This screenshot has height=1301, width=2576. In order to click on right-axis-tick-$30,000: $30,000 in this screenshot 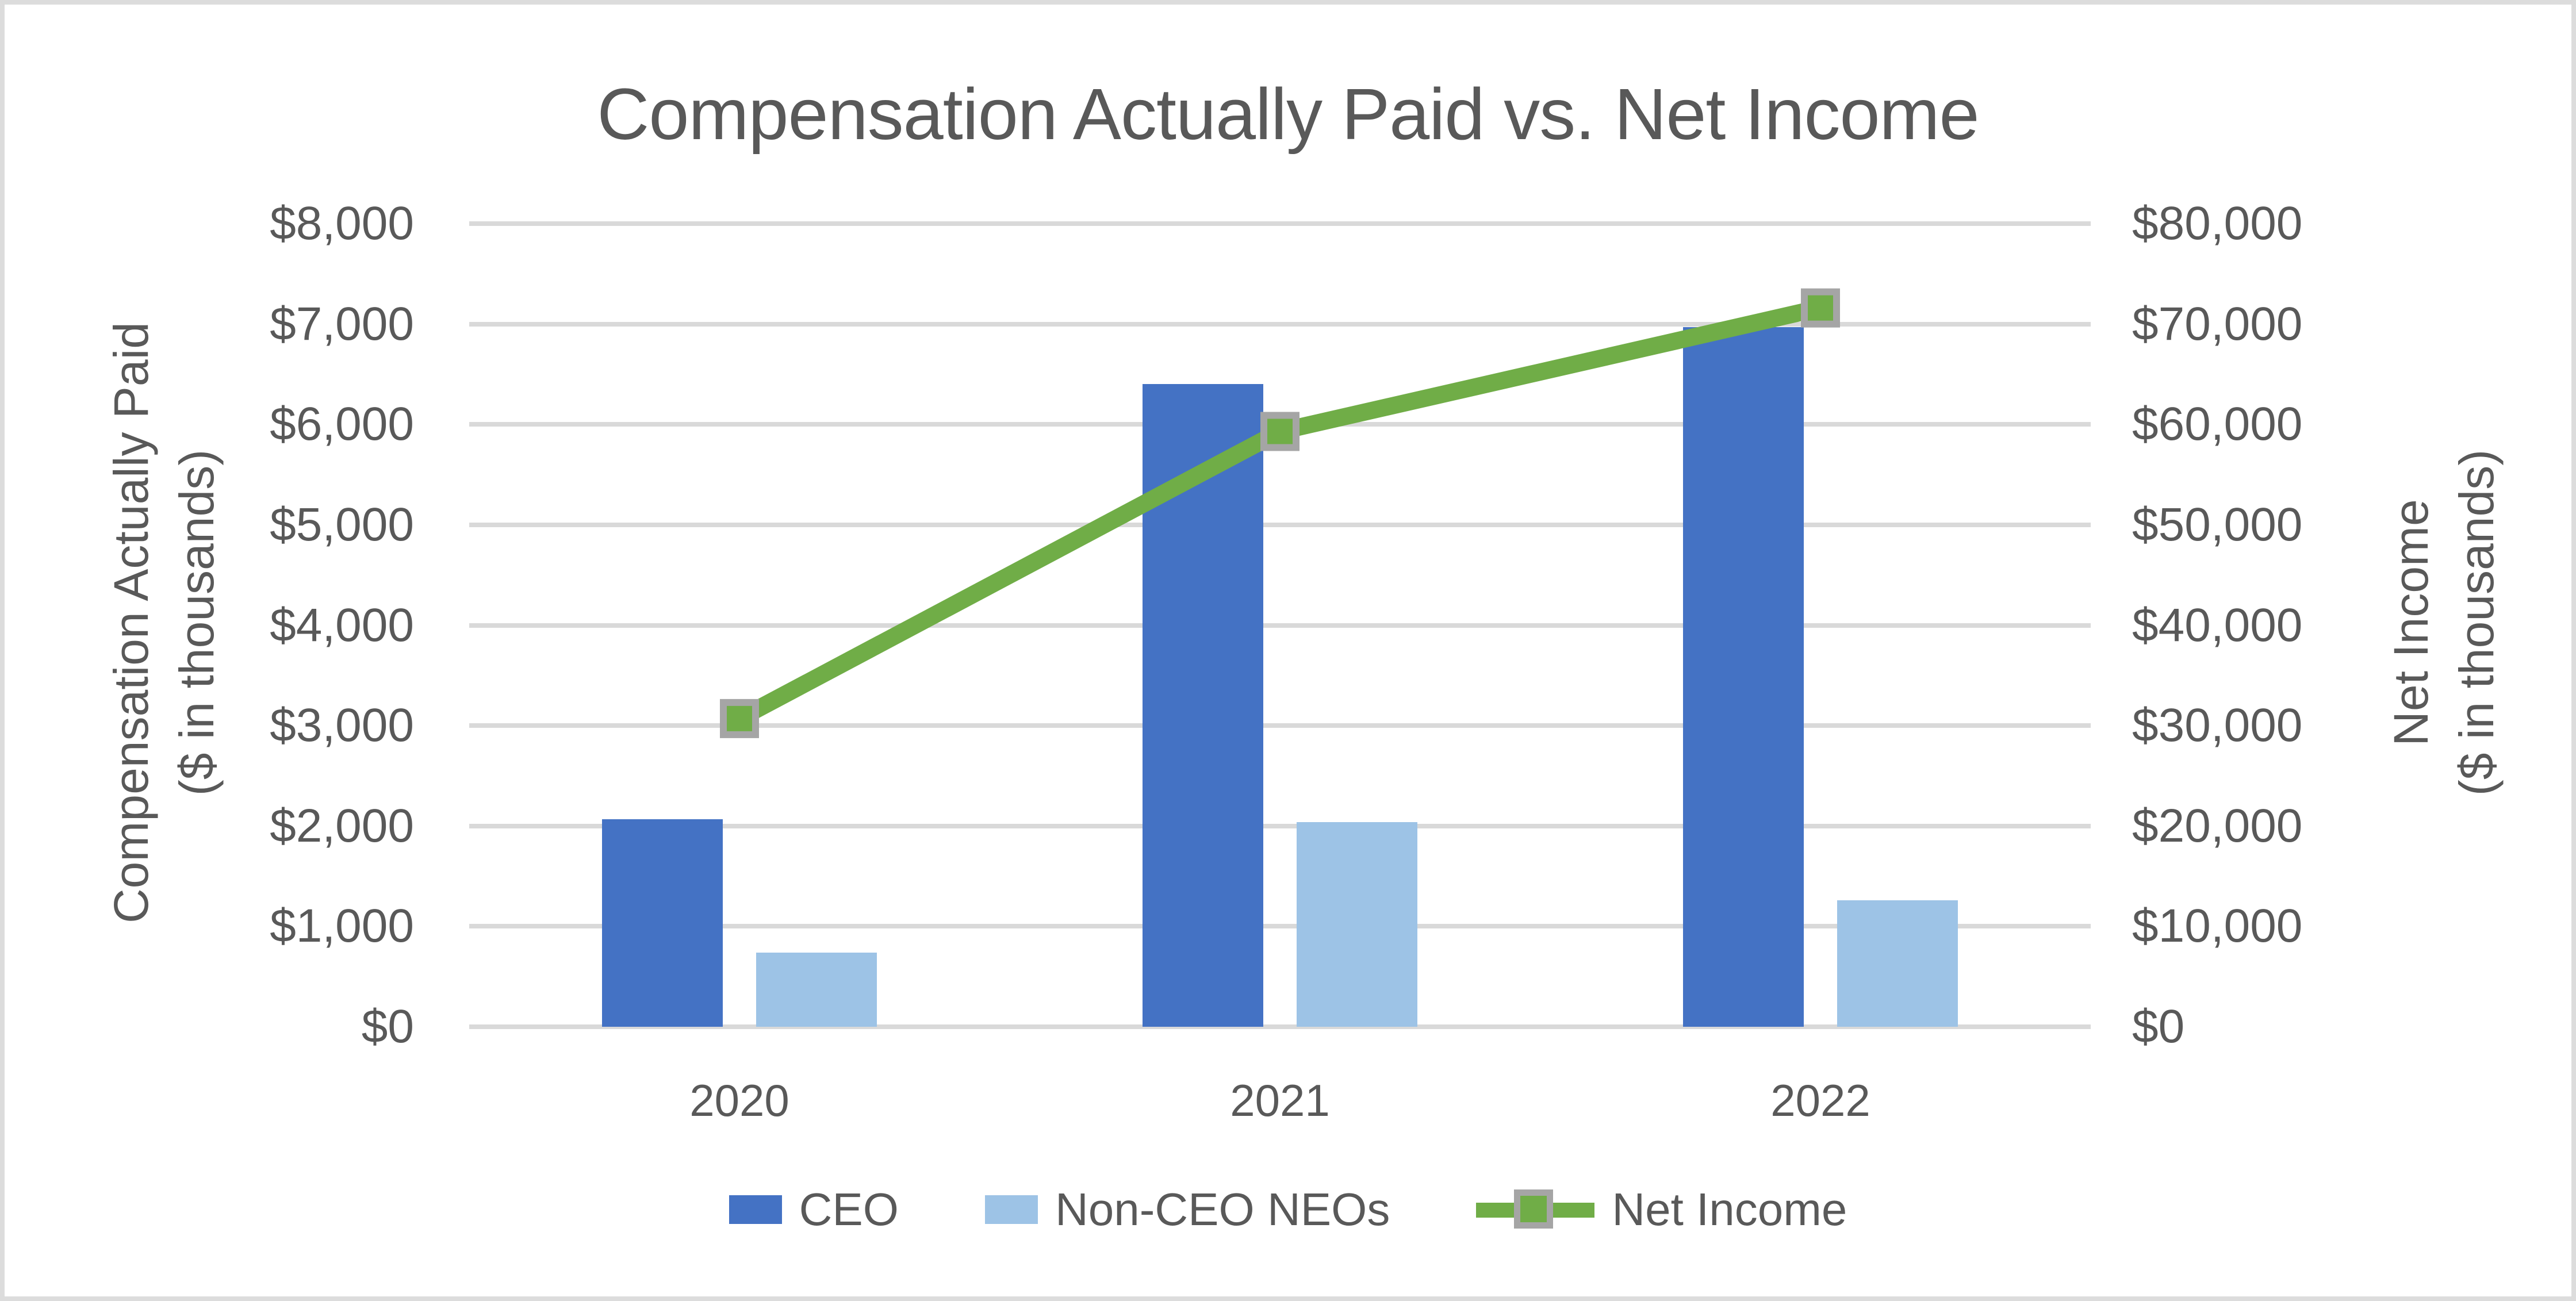, I will do `click(2217, 725)`.